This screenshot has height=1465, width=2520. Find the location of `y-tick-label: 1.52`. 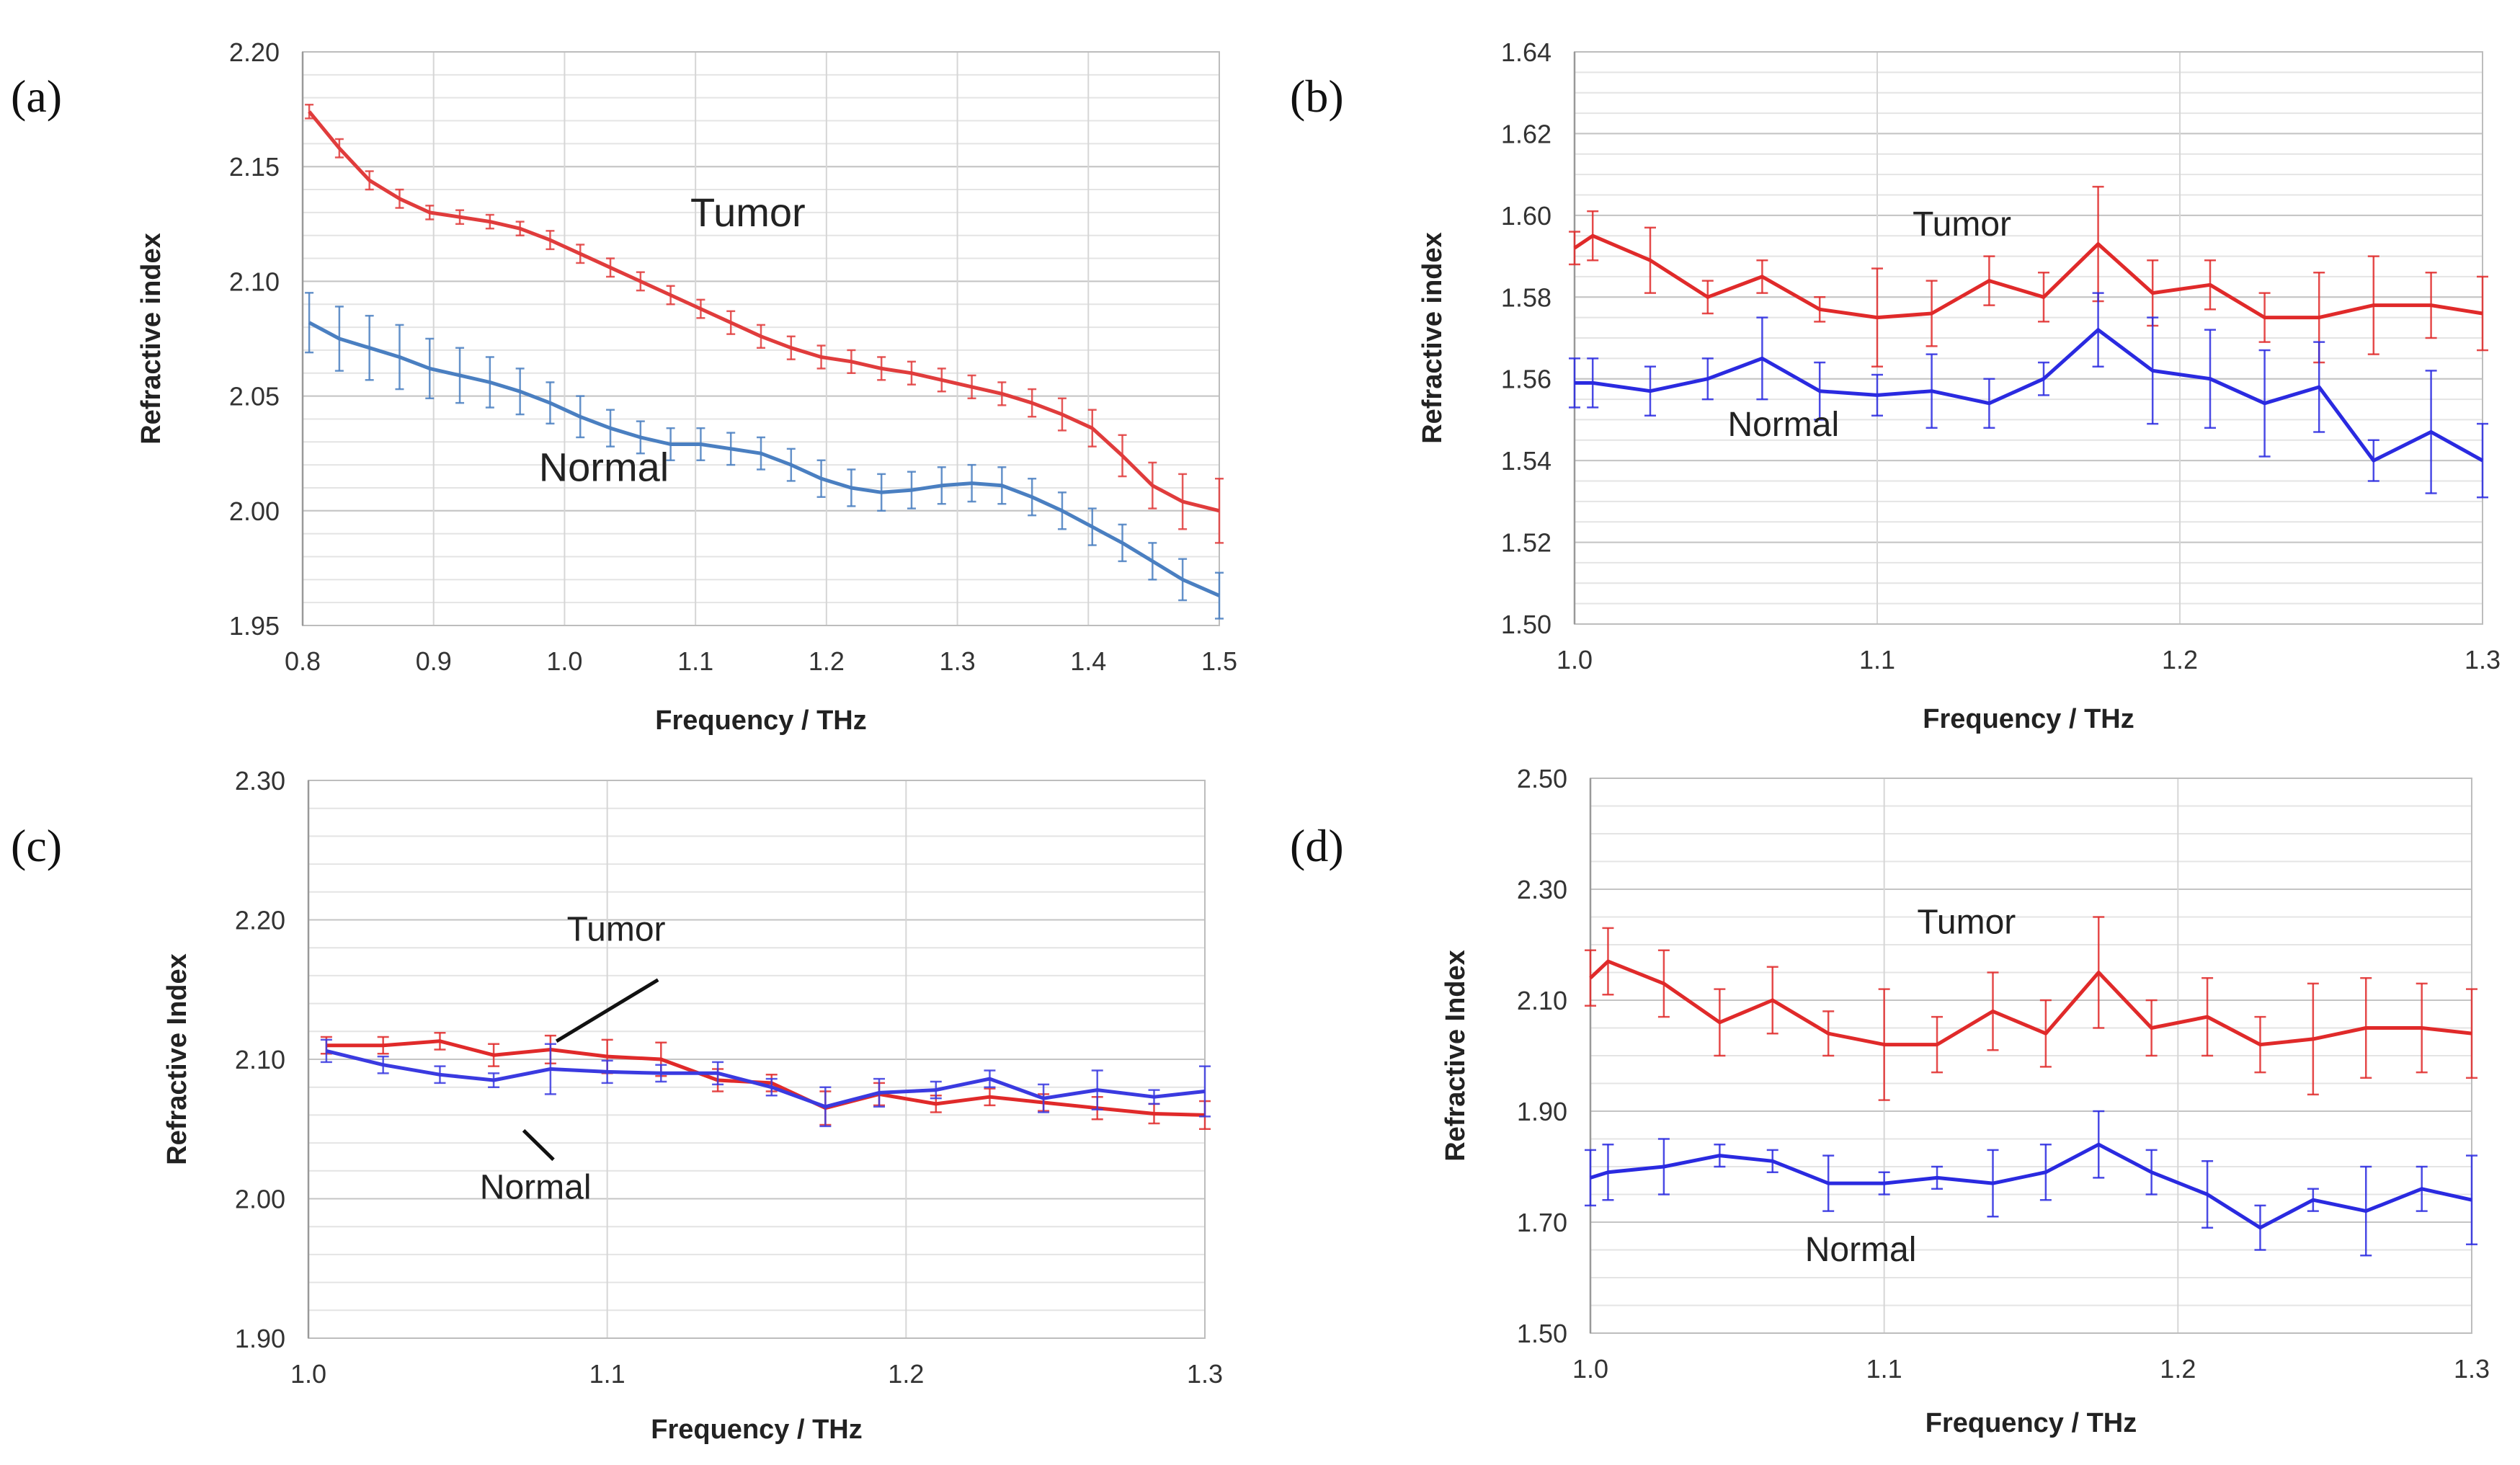

y-tick-label: 1.52 is located at coordinates (1526, 543).